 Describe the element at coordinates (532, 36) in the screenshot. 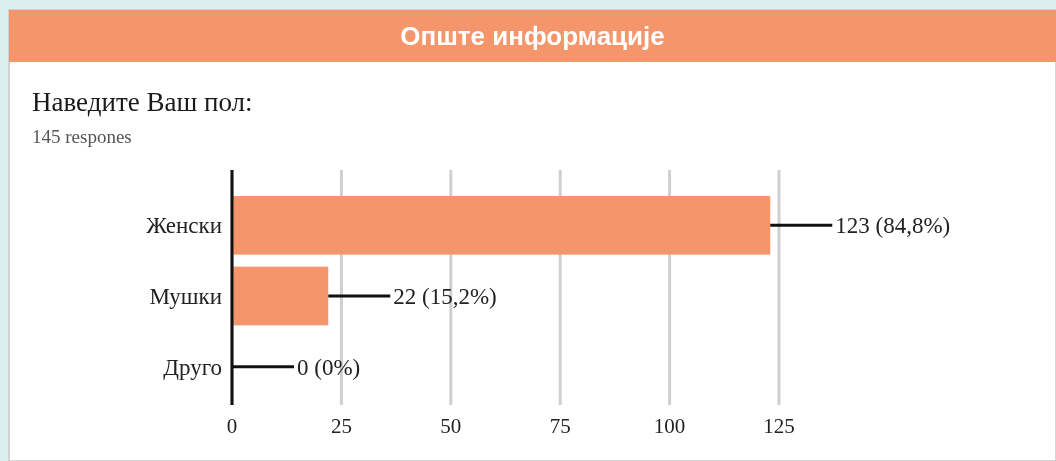

I see `chart-title: Опште информације` at that location.